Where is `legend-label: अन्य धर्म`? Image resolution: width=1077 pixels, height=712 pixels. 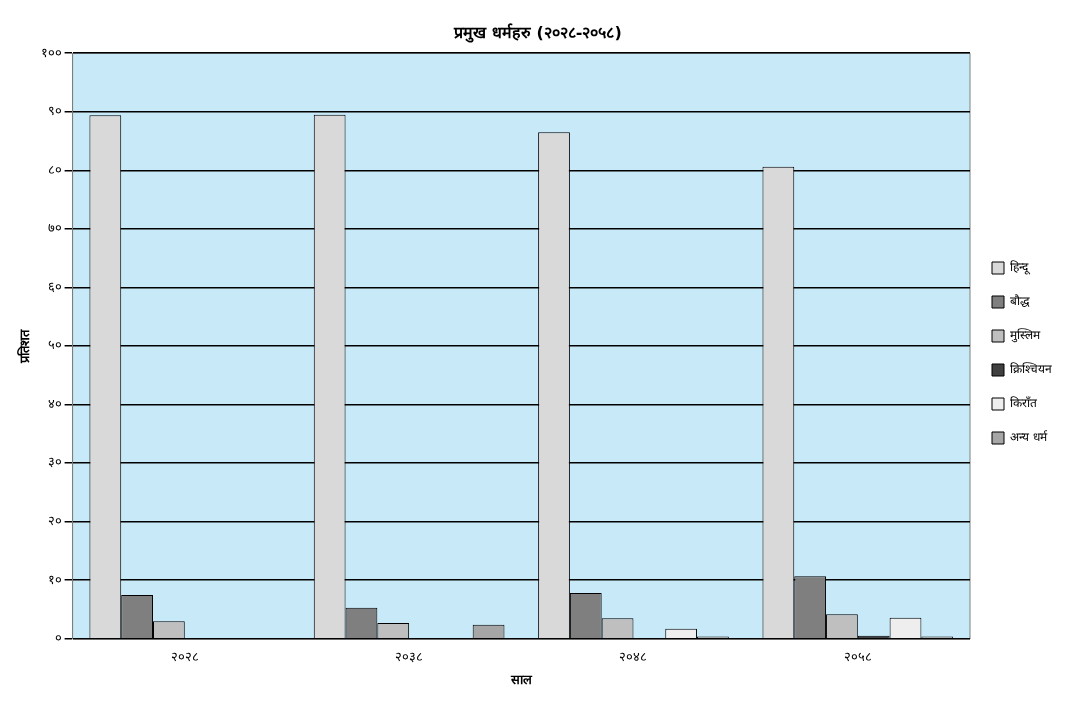 legend-label: अन्य धर्म is located at coordinates (1029, 437).